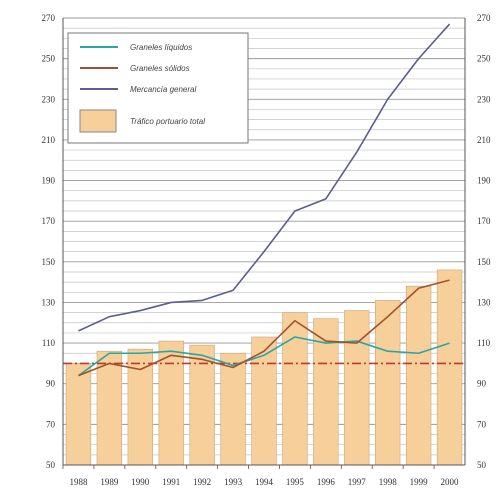 Image resolution: width=503 pixels, height=495 pixels. What do you see at coordinates (49, 18) in the screenshot?
I see `y-tick-label-left: 270` at bounding box center [49, 18].